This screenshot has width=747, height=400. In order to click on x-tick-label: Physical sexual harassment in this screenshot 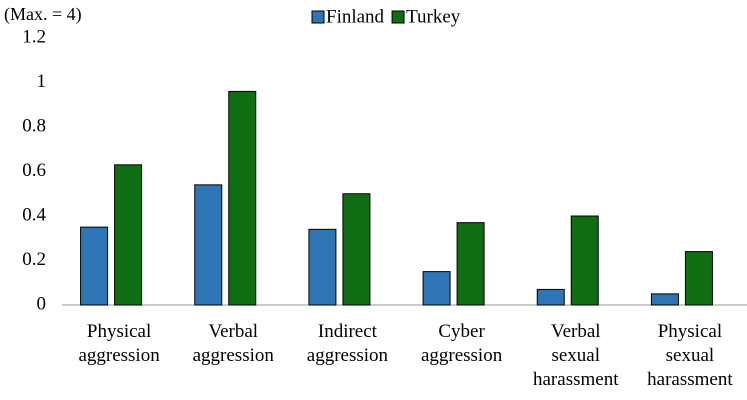, I will do `click(690, 355)`.